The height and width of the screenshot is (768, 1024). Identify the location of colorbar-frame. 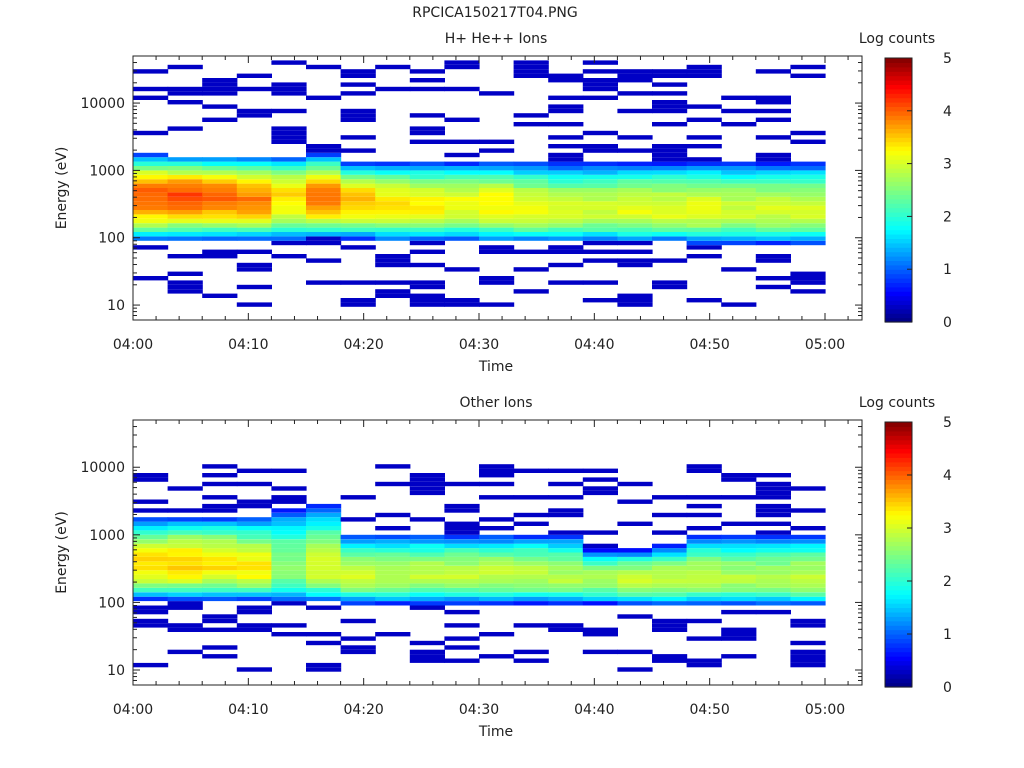
(898, 554).